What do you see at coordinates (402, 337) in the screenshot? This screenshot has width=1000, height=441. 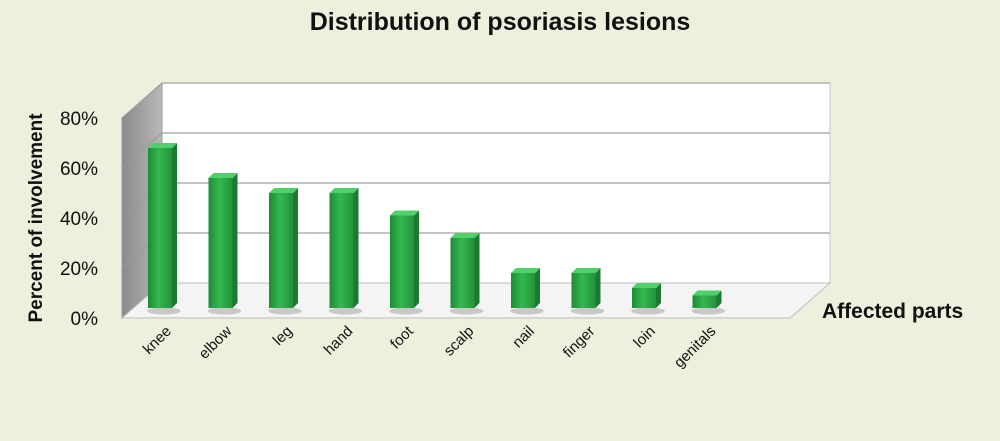 I see `x-tick-label: foot` at bounding box center [402, 337].